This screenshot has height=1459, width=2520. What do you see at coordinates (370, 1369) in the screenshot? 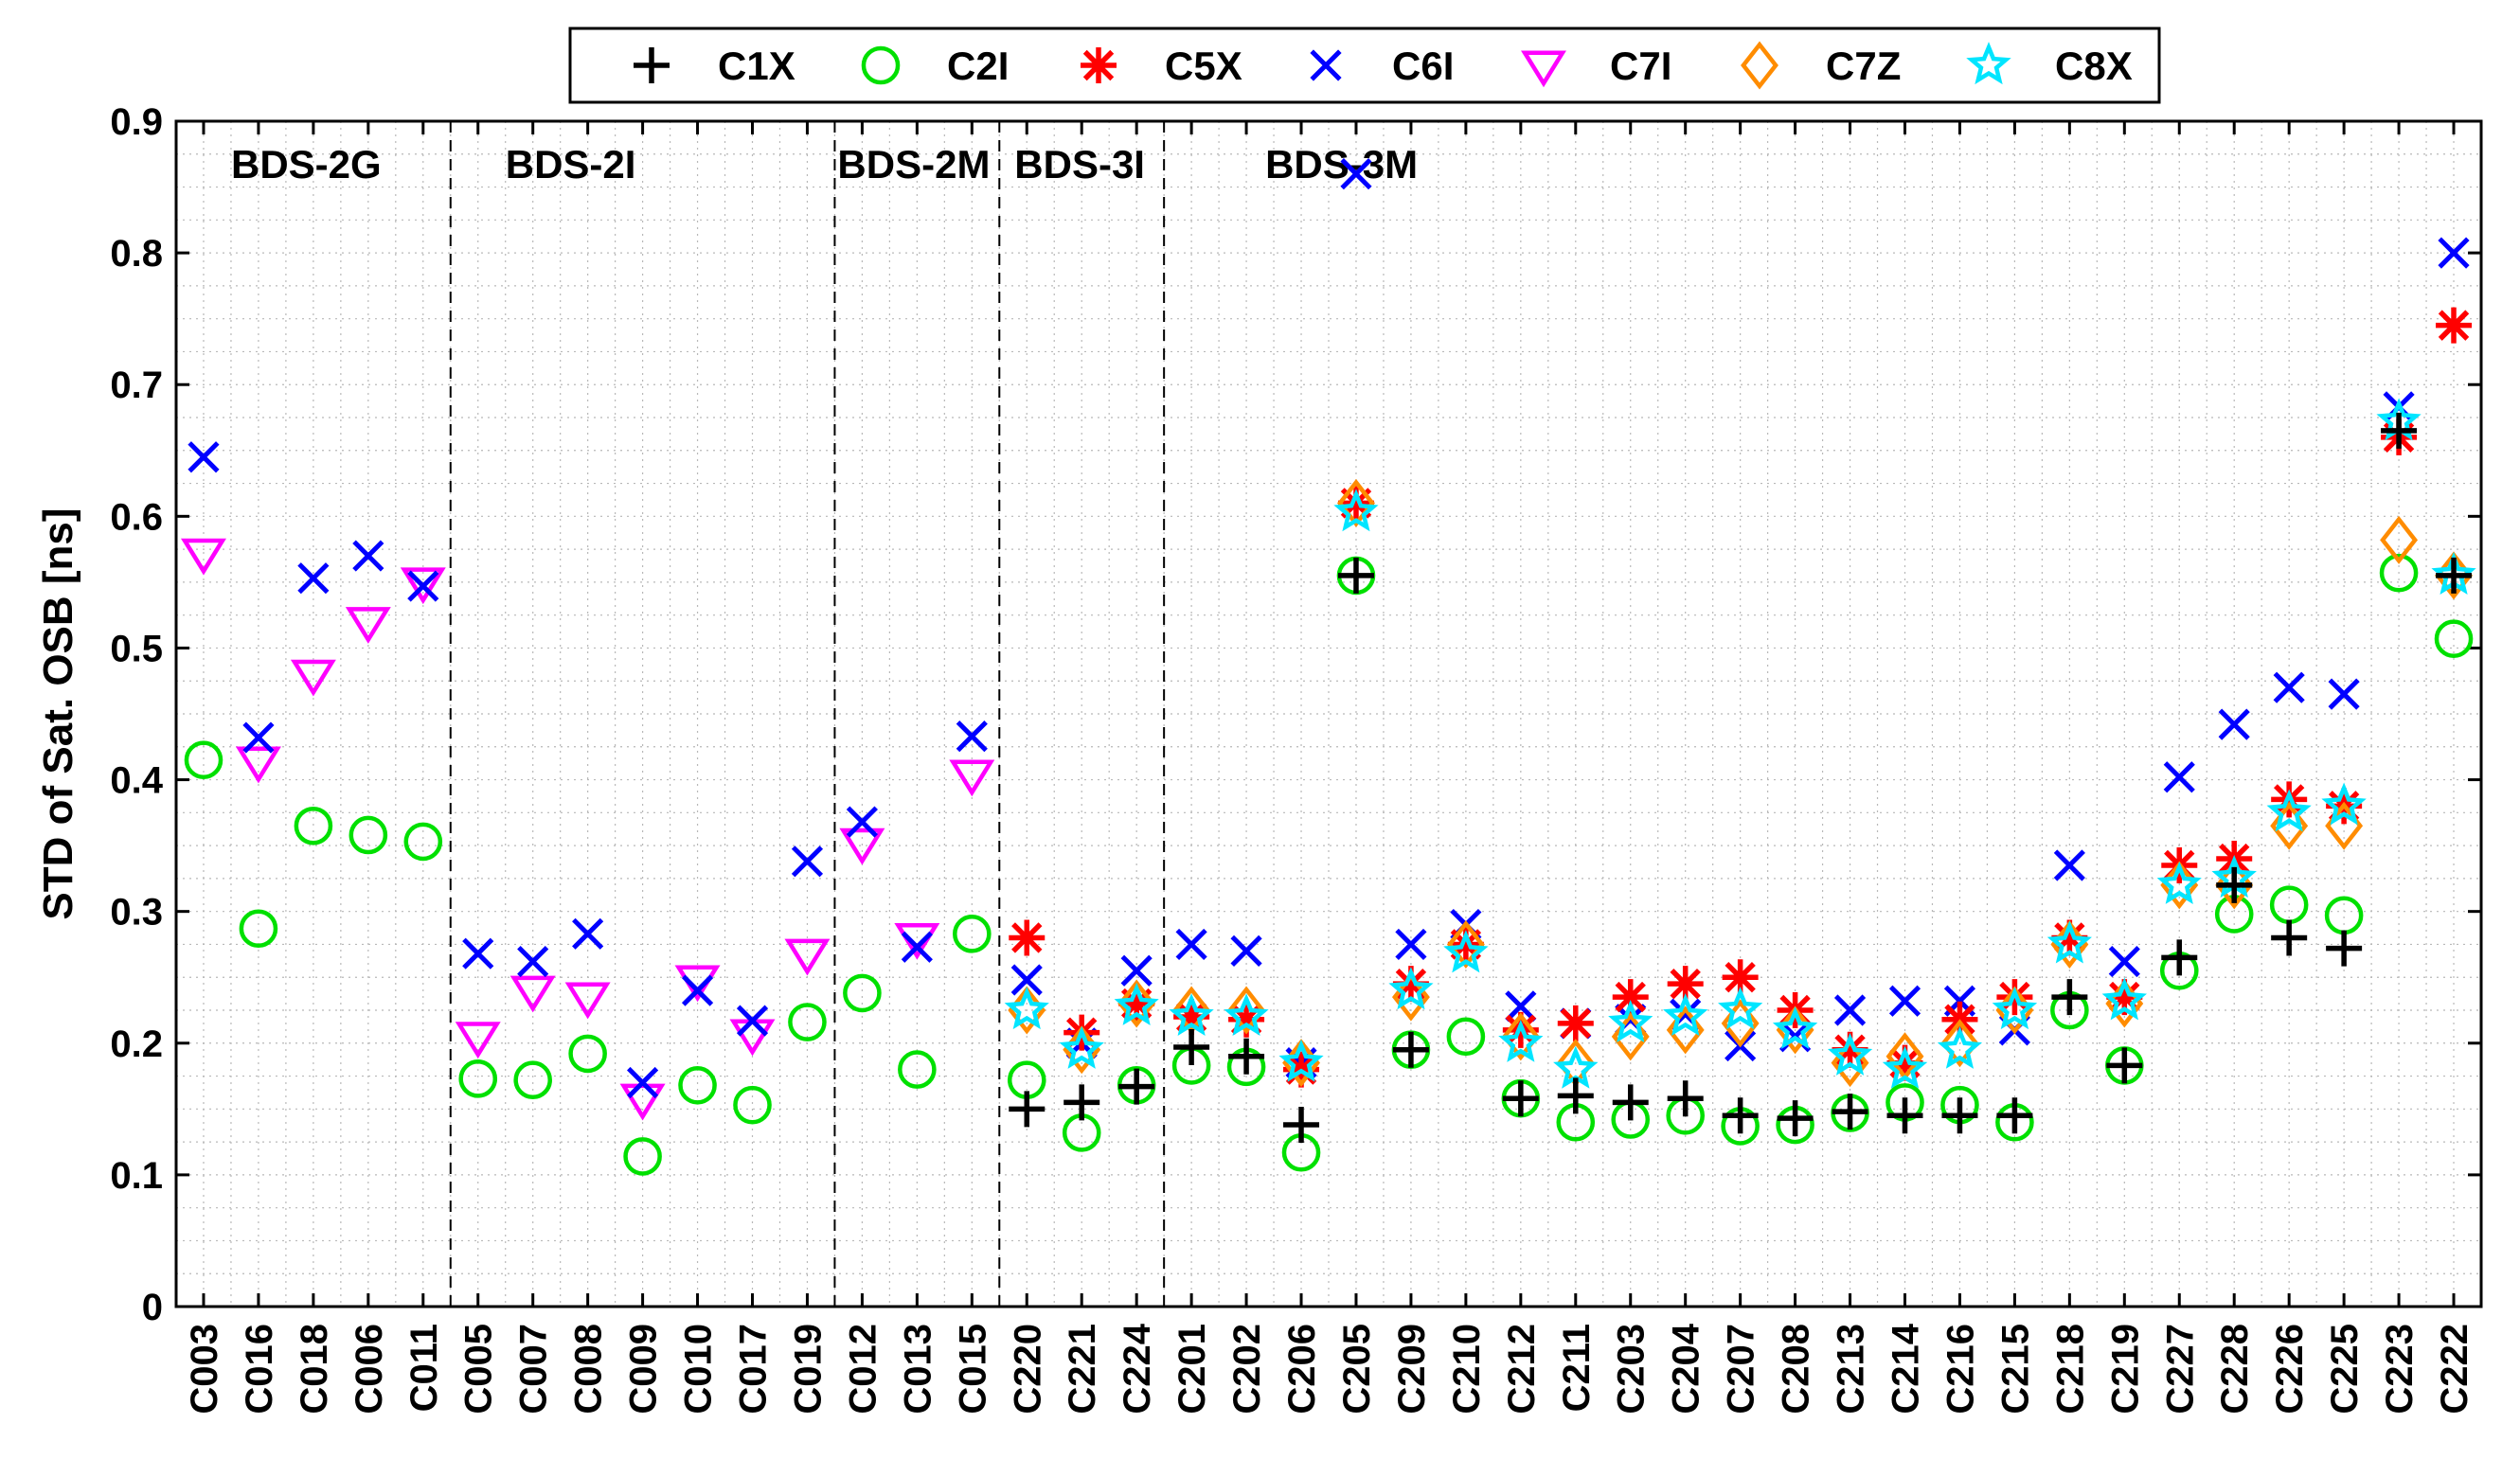
I see `x-tick-label: C006` at bounding box center [370, 1369].